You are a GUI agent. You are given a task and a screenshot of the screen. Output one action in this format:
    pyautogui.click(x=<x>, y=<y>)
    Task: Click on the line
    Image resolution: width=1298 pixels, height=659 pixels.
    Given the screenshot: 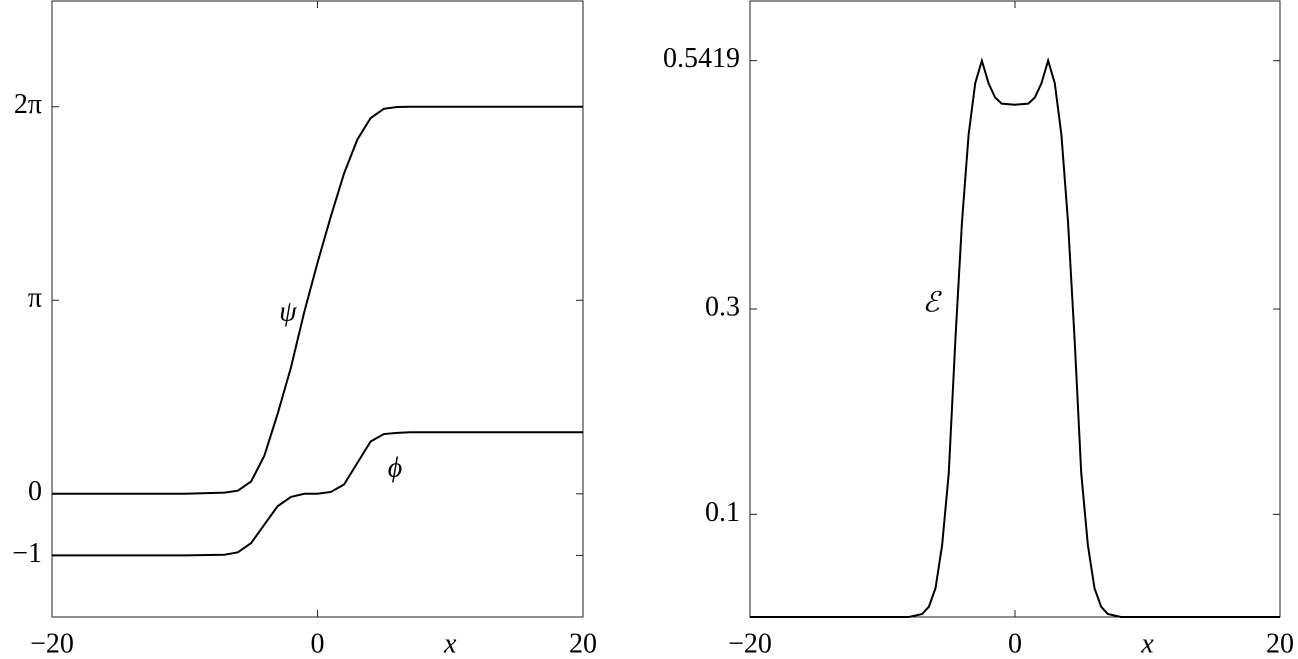 What is the action you would take?
    pyautogui.click(x=317, y=494)
    